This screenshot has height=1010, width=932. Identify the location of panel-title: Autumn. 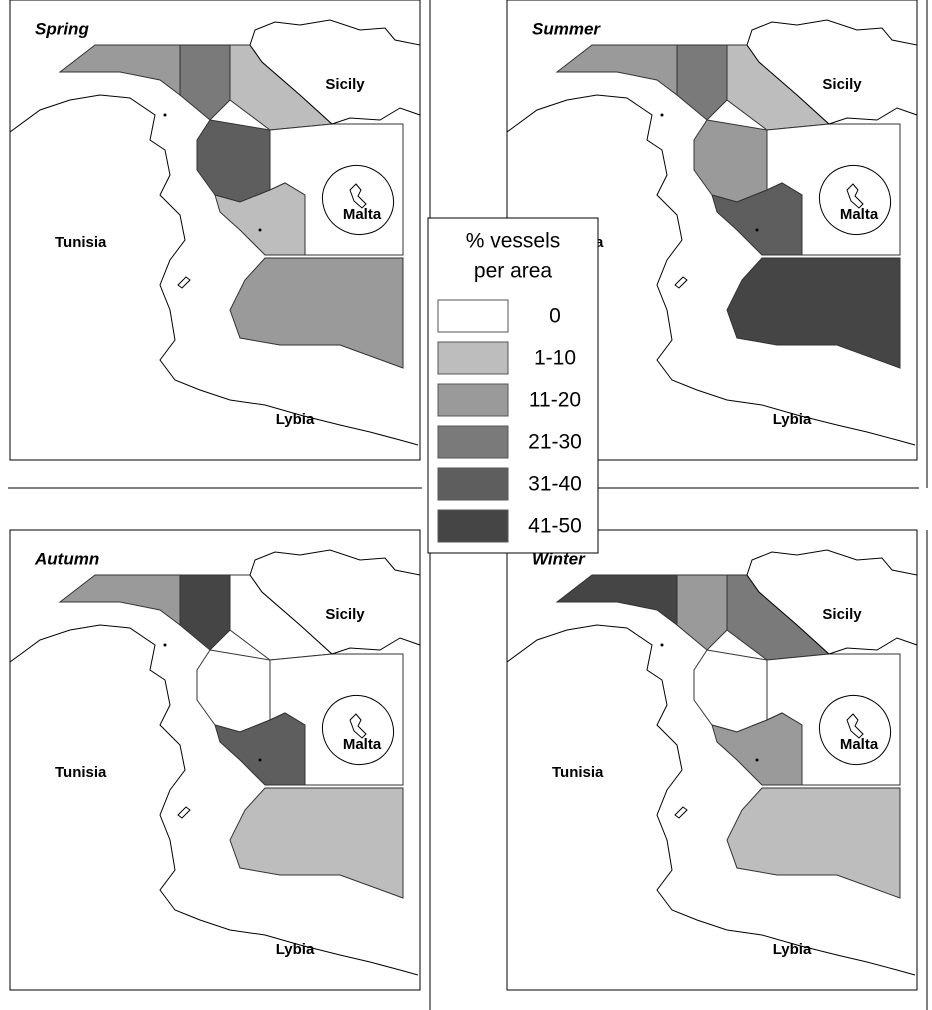
(66, 558).